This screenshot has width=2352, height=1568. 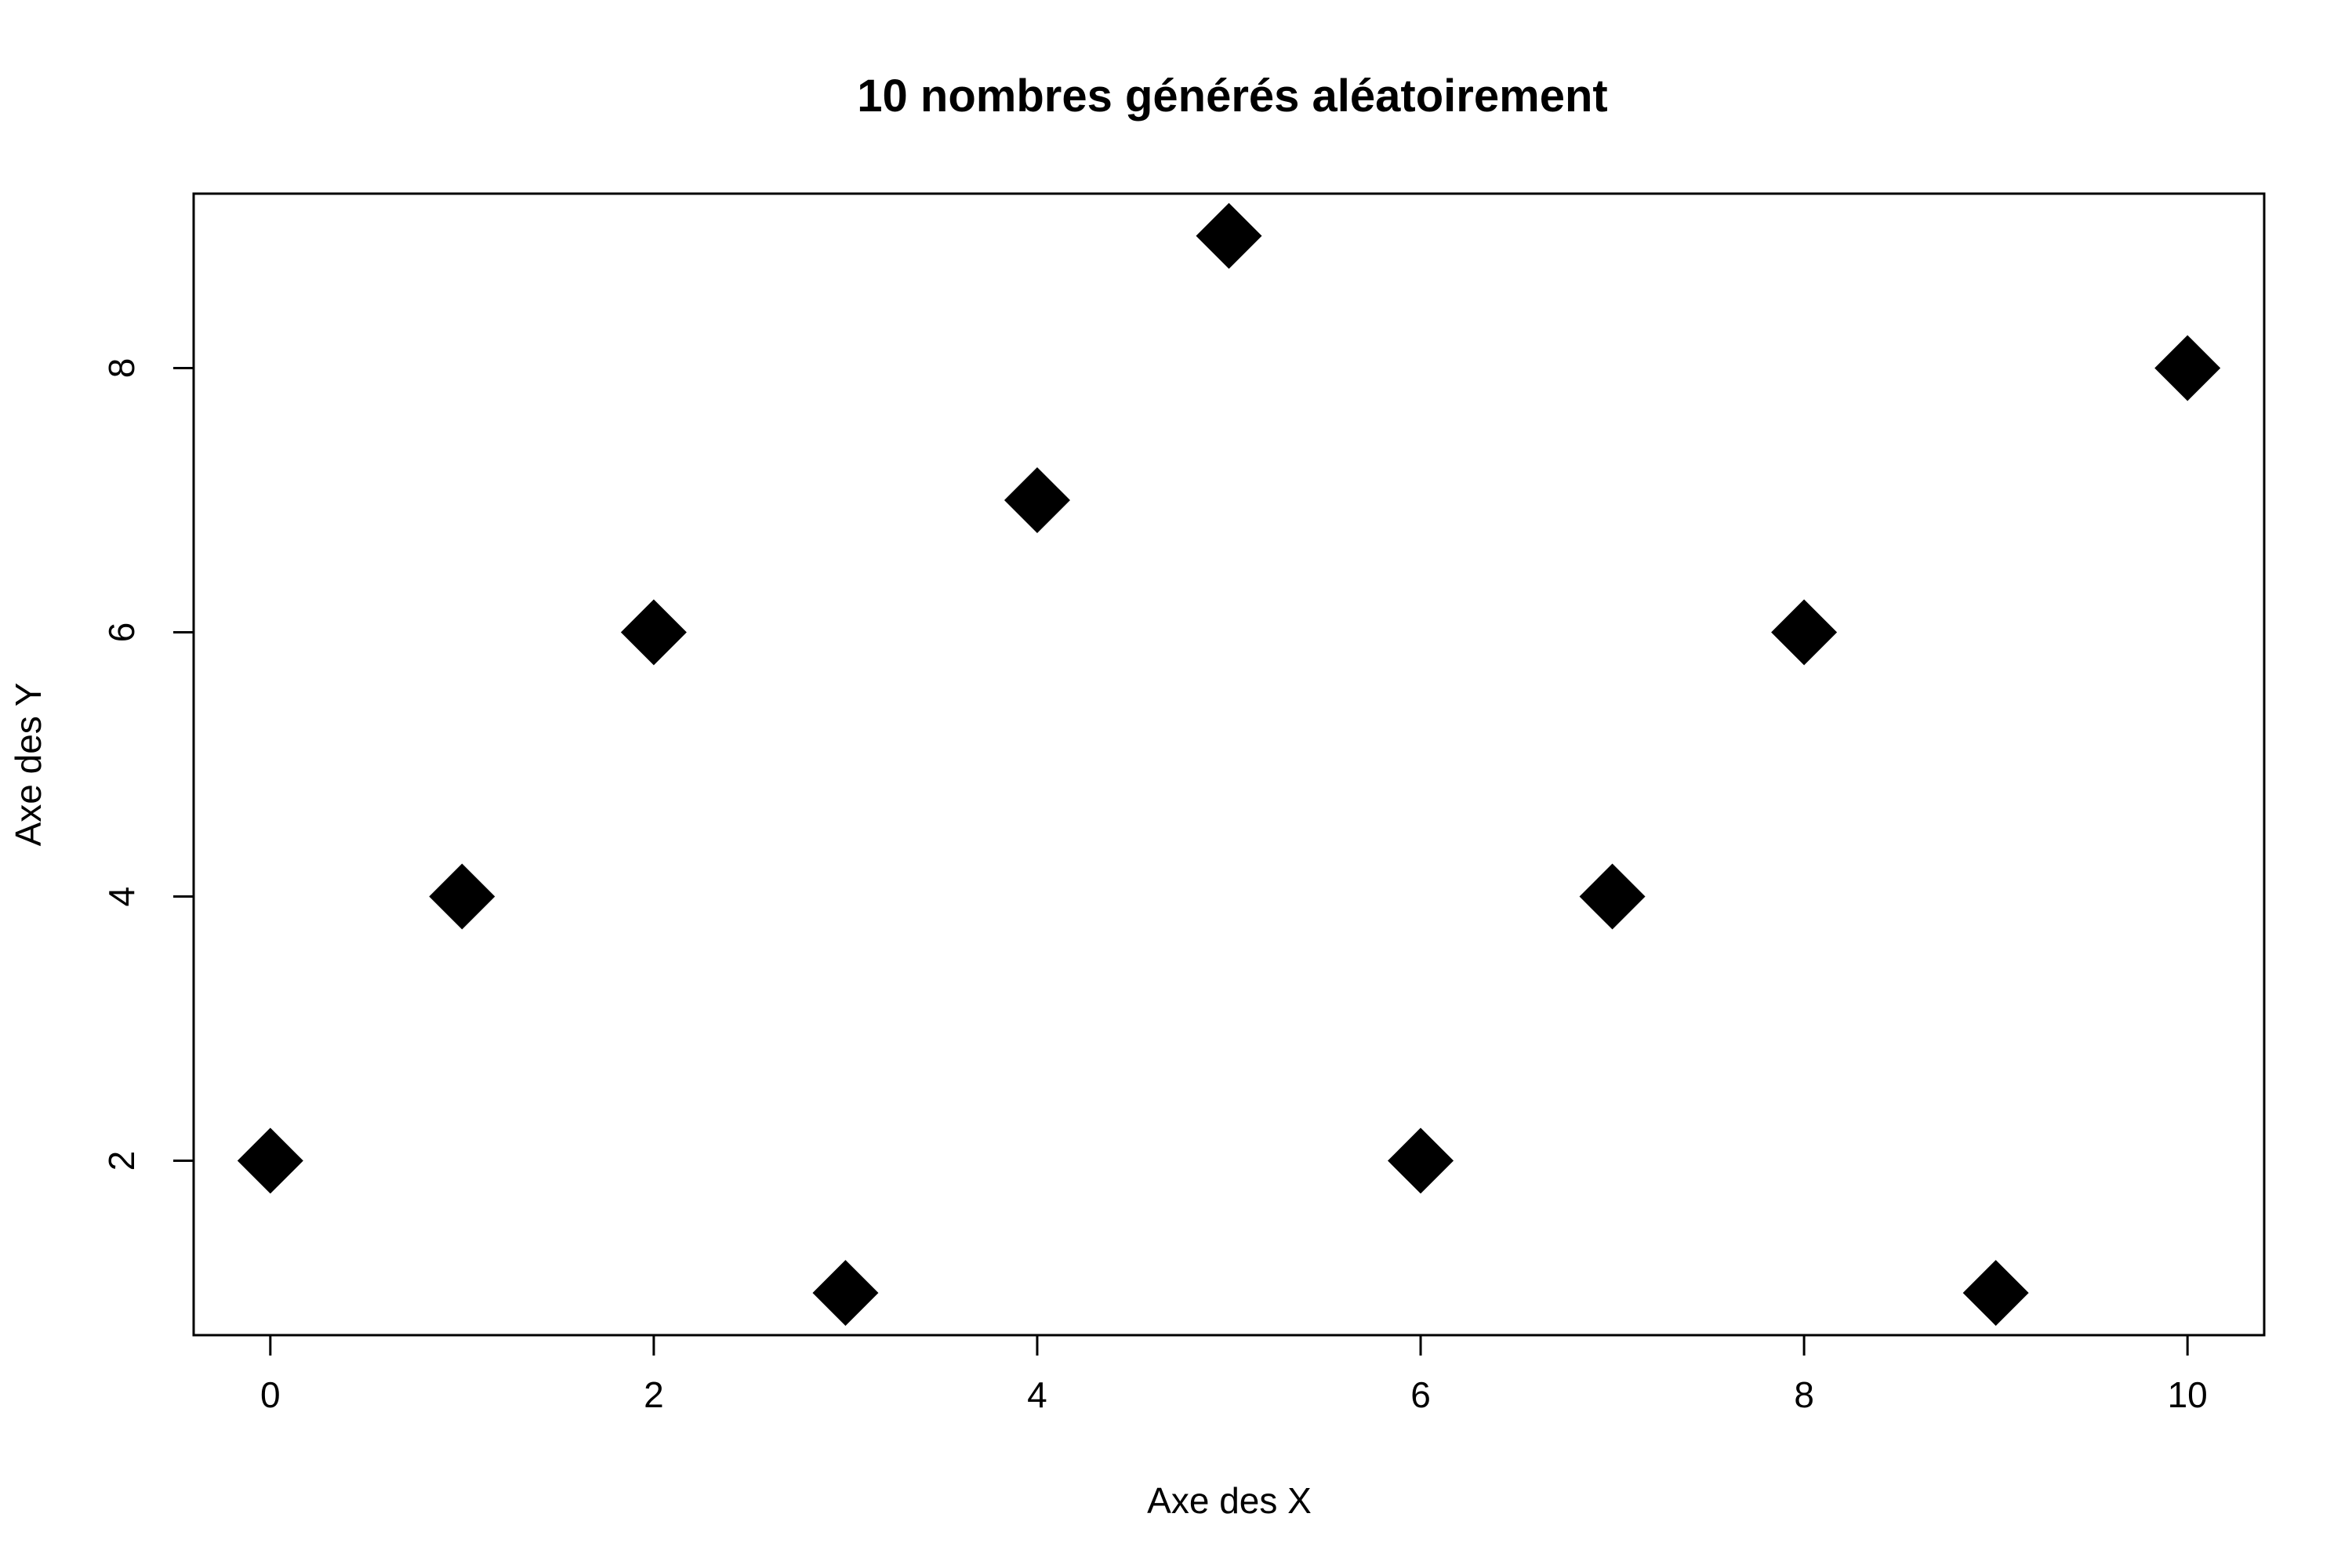 I want to click on y-tick-label: 4, so click(x=122, y=897).